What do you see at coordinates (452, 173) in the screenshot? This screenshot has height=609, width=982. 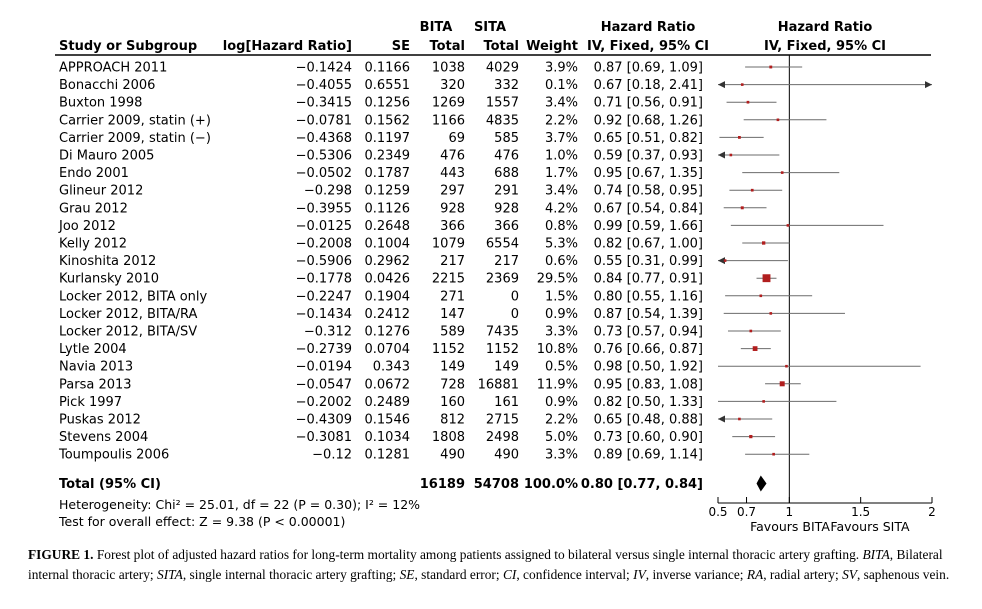 I see `study-bita-total: 443` at bounding box center [452, 173].